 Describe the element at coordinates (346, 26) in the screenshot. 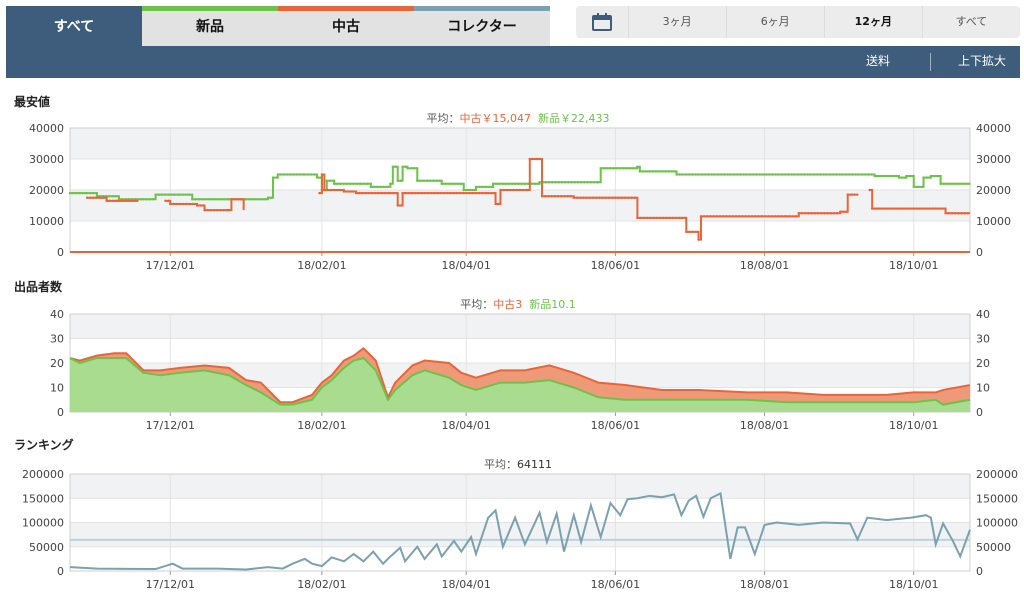

I see `tab-used: 中古` at that location.